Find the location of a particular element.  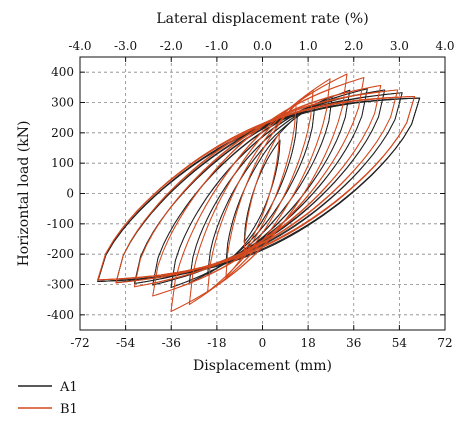

top-tick-label: -2.0 is located at coordinates (171, 46).